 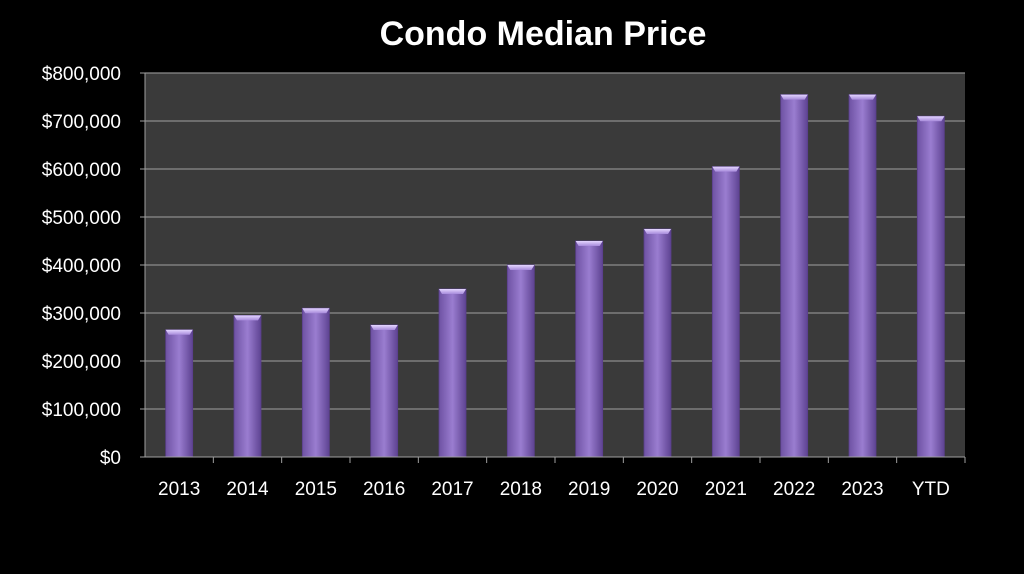 What do you see at coordinates (81, 170) in the screenshot?
I see `y-tick-label: $600,000` at bounding box center [81, 170].